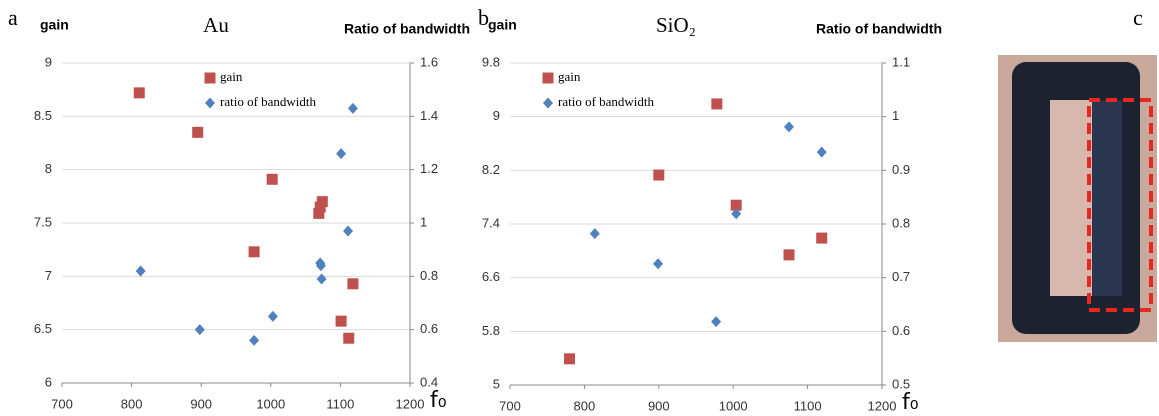  I want to click on sample-strip, so click(1107, 198).